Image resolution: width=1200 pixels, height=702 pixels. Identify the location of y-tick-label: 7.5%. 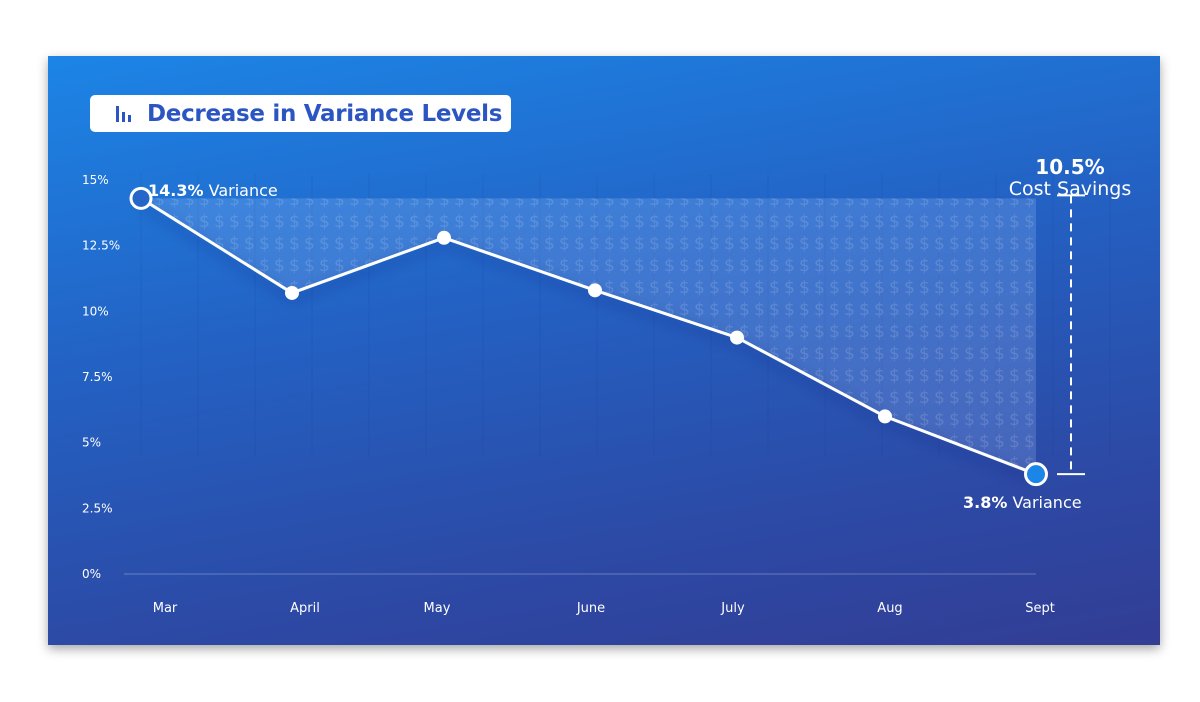
(97, 377).